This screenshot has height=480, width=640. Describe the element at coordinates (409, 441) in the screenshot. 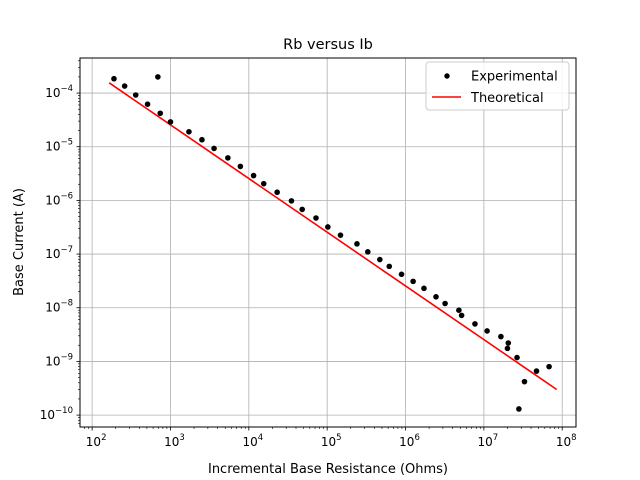

I see `x-tick-label: 10⁶` at that location.